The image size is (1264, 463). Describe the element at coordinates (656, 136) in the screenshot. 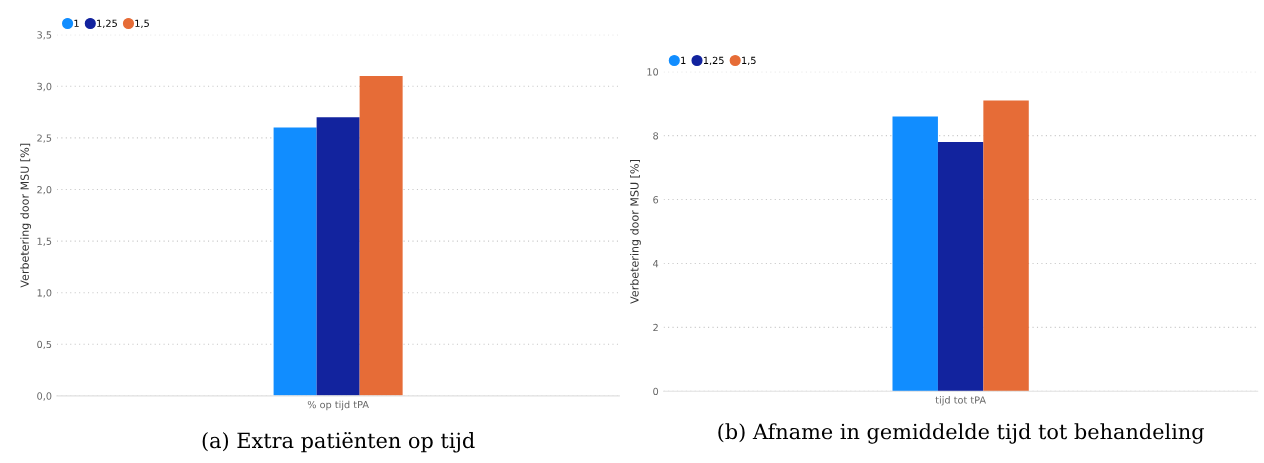

I see `y-tick-label: 8` at that location.